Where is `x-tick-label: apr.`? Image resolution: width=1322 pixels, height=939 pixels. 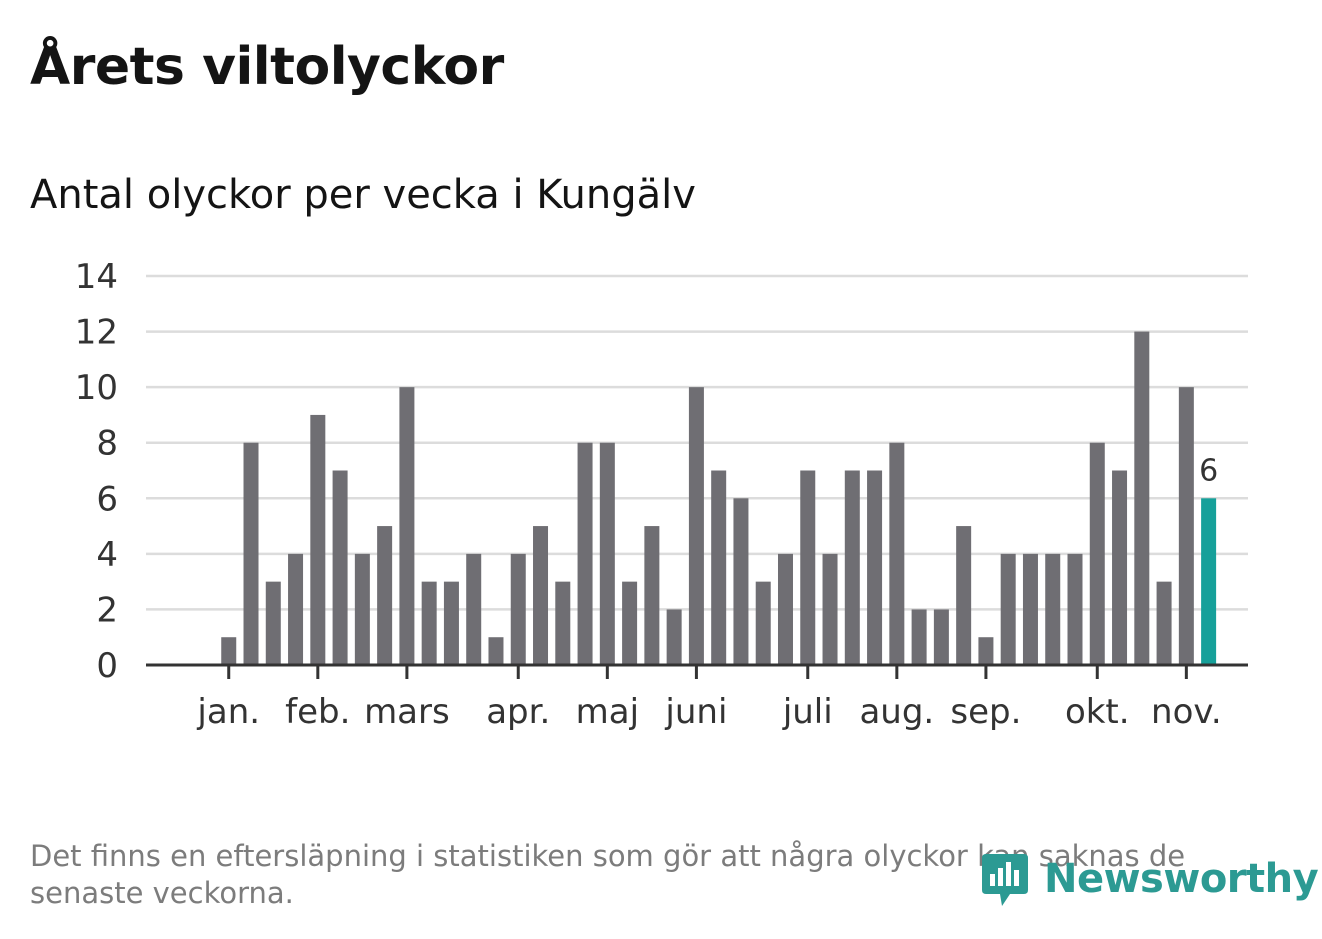
x-tick-label: apr. is located at coordinates (518, 712).